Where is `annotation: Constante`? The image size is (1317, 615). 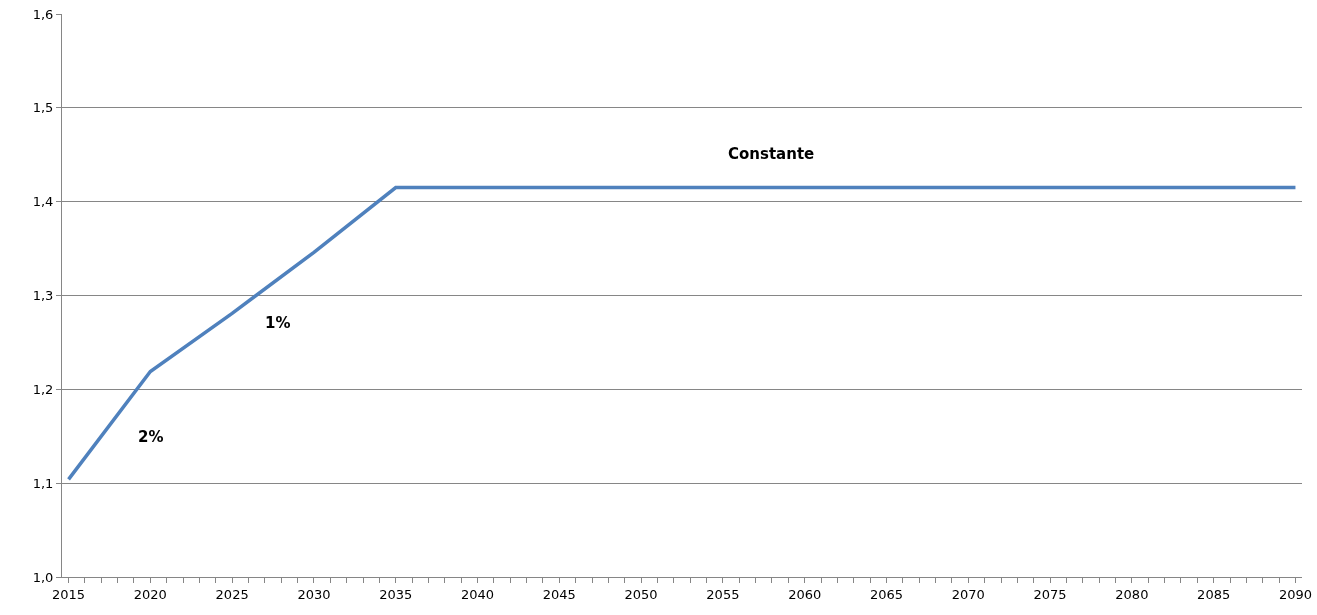 annotation: Constante is located at coordinates (771, 154).